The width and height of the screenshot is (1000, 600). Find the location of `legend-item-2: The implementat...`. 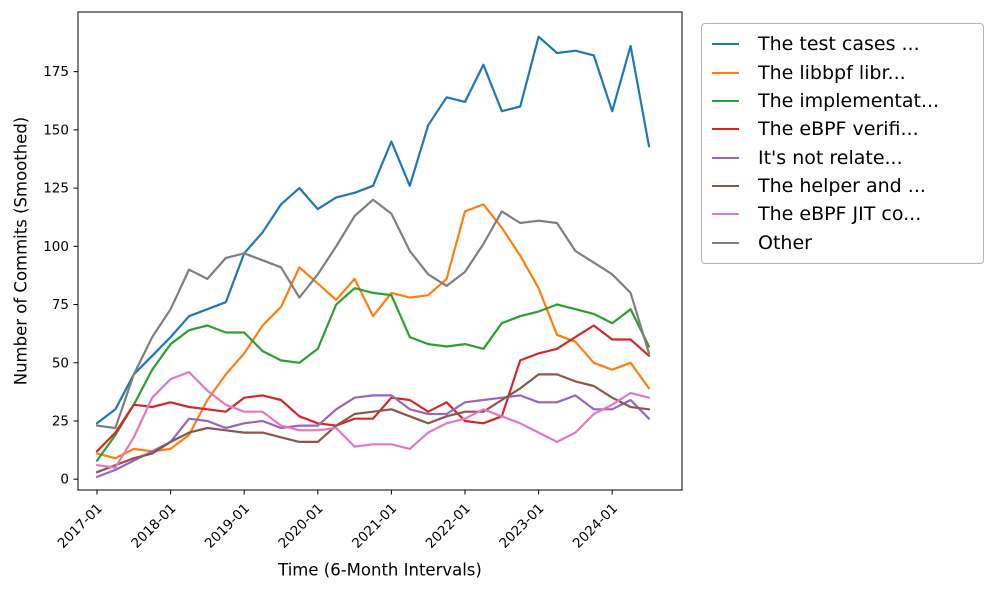

legend-item-2: The implementat... is located at coordinates (842, 101).